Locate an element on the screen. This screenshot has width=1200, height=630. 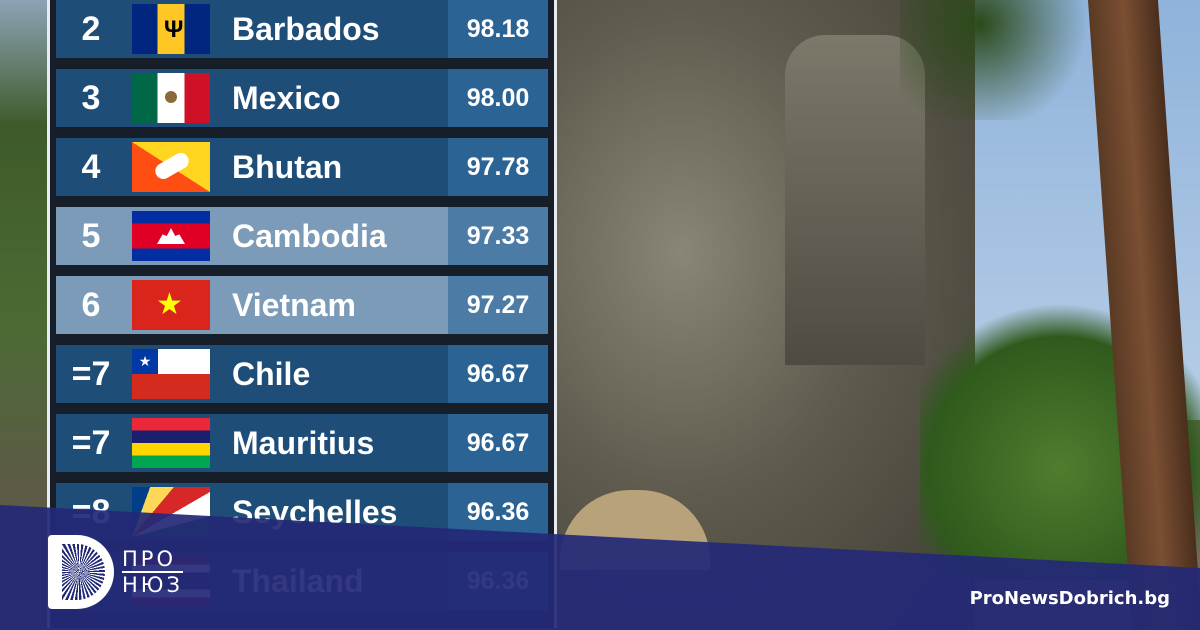
score: 97.33 is located at coordinates (498, 236).